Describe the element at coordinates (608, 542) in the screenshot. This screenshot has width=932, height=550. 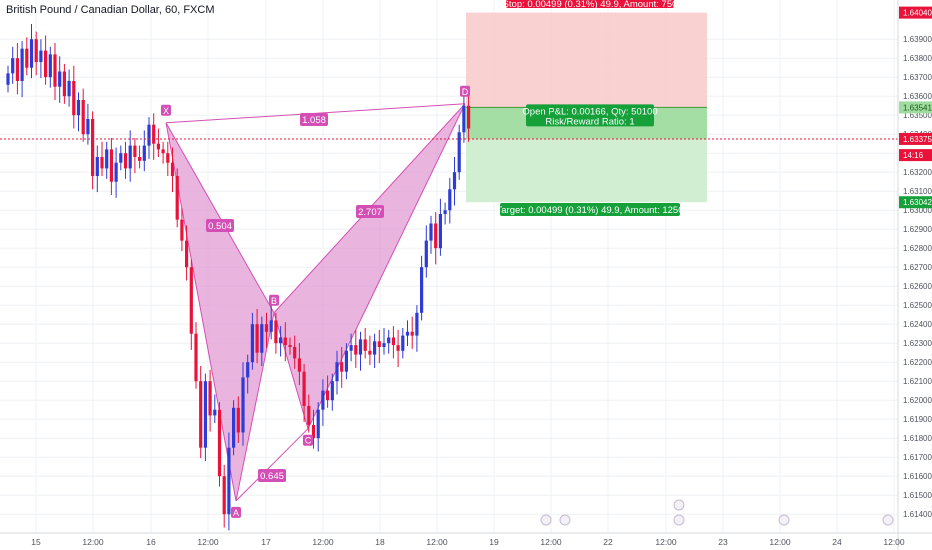
I see `x-tick-label: 22` at that location.